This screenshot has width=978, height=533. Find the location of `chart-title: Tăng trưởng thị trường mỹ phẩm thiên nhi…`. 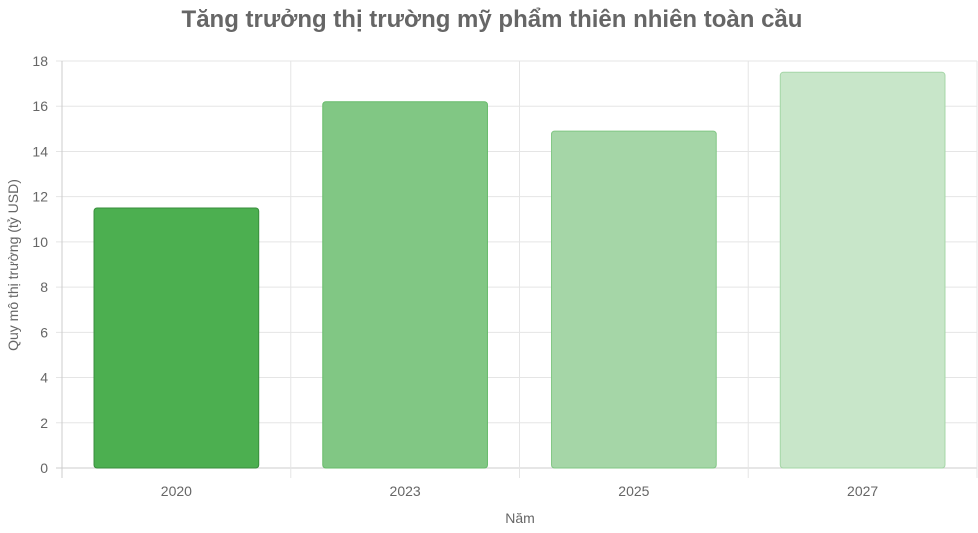

chart-title: Tăng trưởng thị trường mỹ phẩm thiên nhi… is located at coordinates (492, 19).